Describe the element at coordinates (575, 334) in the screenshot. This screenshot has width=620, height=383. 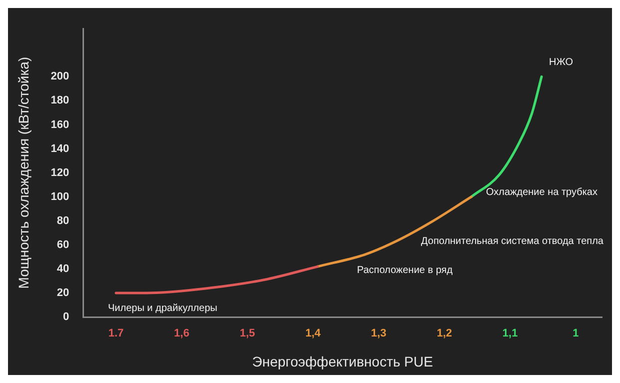
I see `x-tick-label: 1` at that location.